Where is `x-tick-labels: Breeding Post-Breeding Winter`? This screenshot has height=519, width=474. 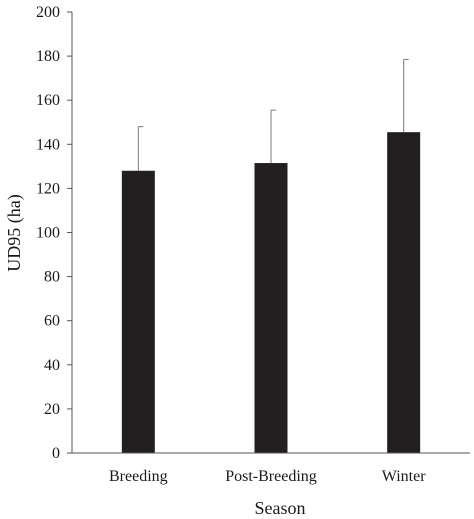 x-tick-labels: Breeding Post-Breeding Winter is located at coordinates (267, 476).